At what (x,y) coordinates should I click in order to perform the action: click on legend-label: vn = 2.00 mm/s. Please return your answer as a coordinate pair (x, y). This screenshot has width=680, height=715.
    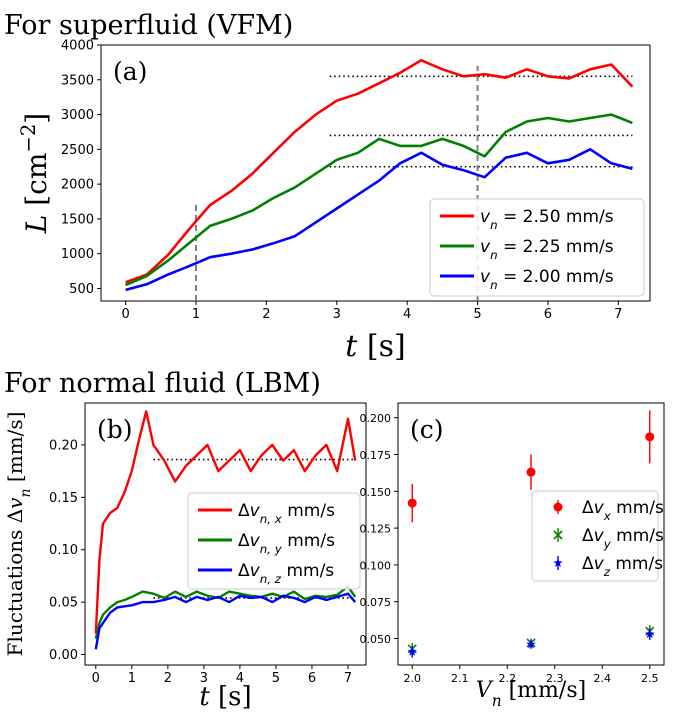
    Looking at the image, I should click on (547, 279).